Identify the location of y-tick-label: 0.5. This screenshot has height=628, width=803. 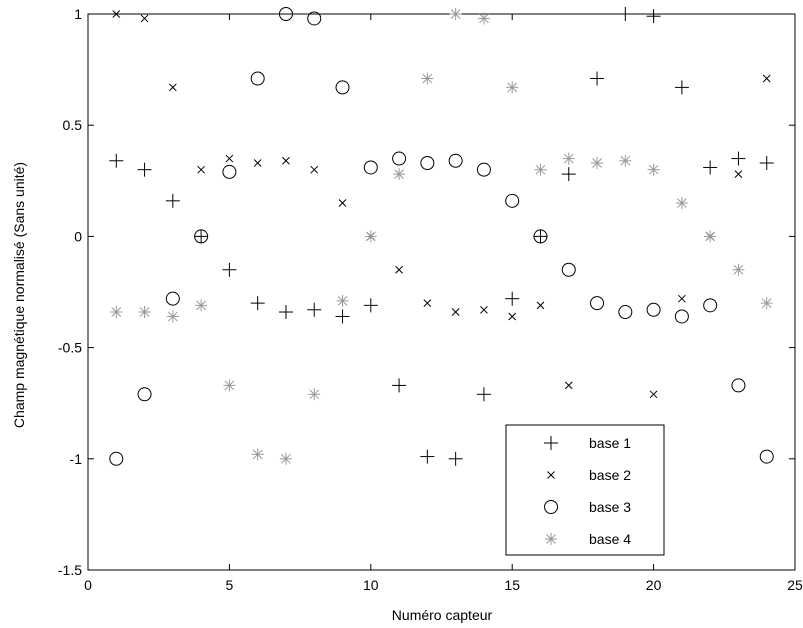
(73, 125).